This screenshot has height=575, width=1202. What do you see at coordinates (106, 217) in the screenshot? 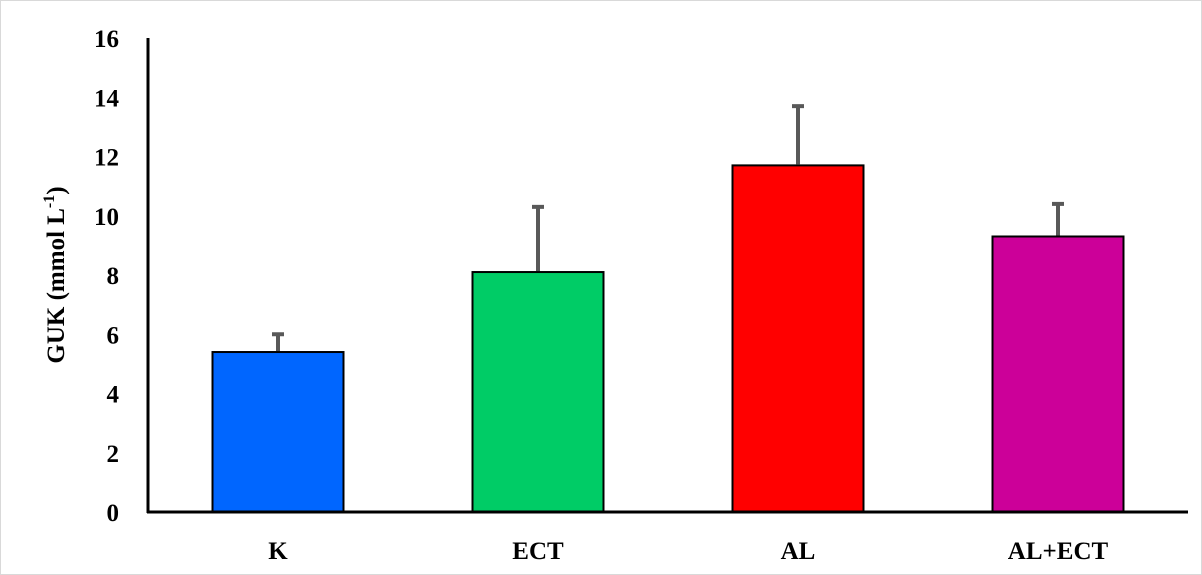
I see `y-tick-label: 10` at bounding box center [106, 217].